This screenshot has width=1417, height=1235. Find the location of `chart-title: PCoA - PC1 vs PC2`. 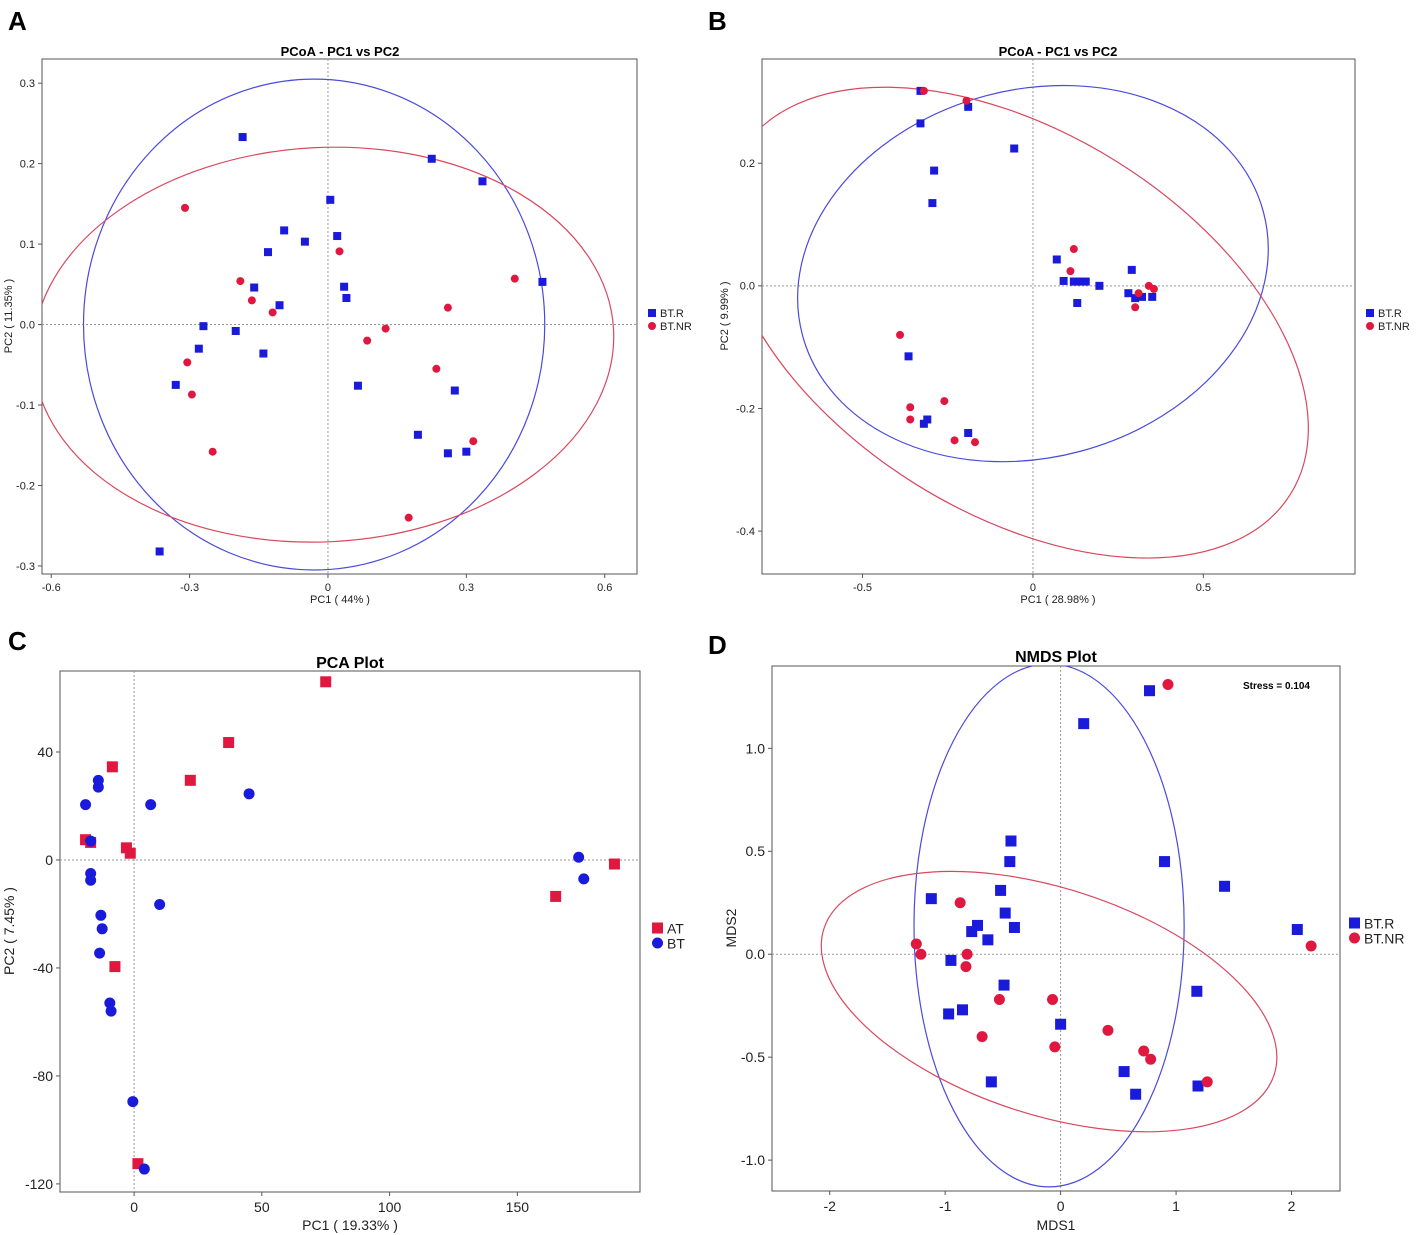

chart-title: PCoA - PC1 vs PC2 is located at coordinates (1058, 51).